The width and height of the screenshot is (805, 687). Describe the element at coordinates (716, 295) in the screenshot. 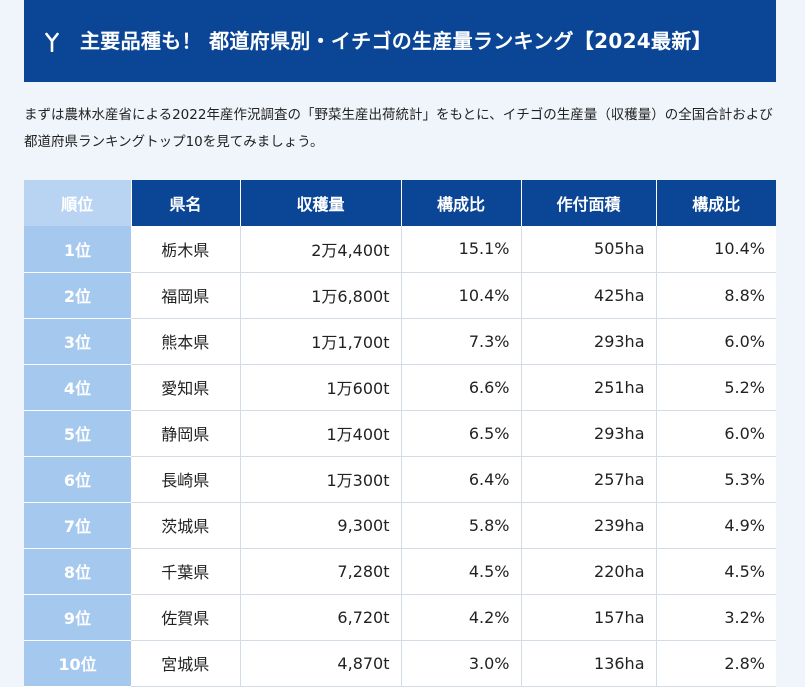

I see `area-share-cell: 8.8%` at that location.